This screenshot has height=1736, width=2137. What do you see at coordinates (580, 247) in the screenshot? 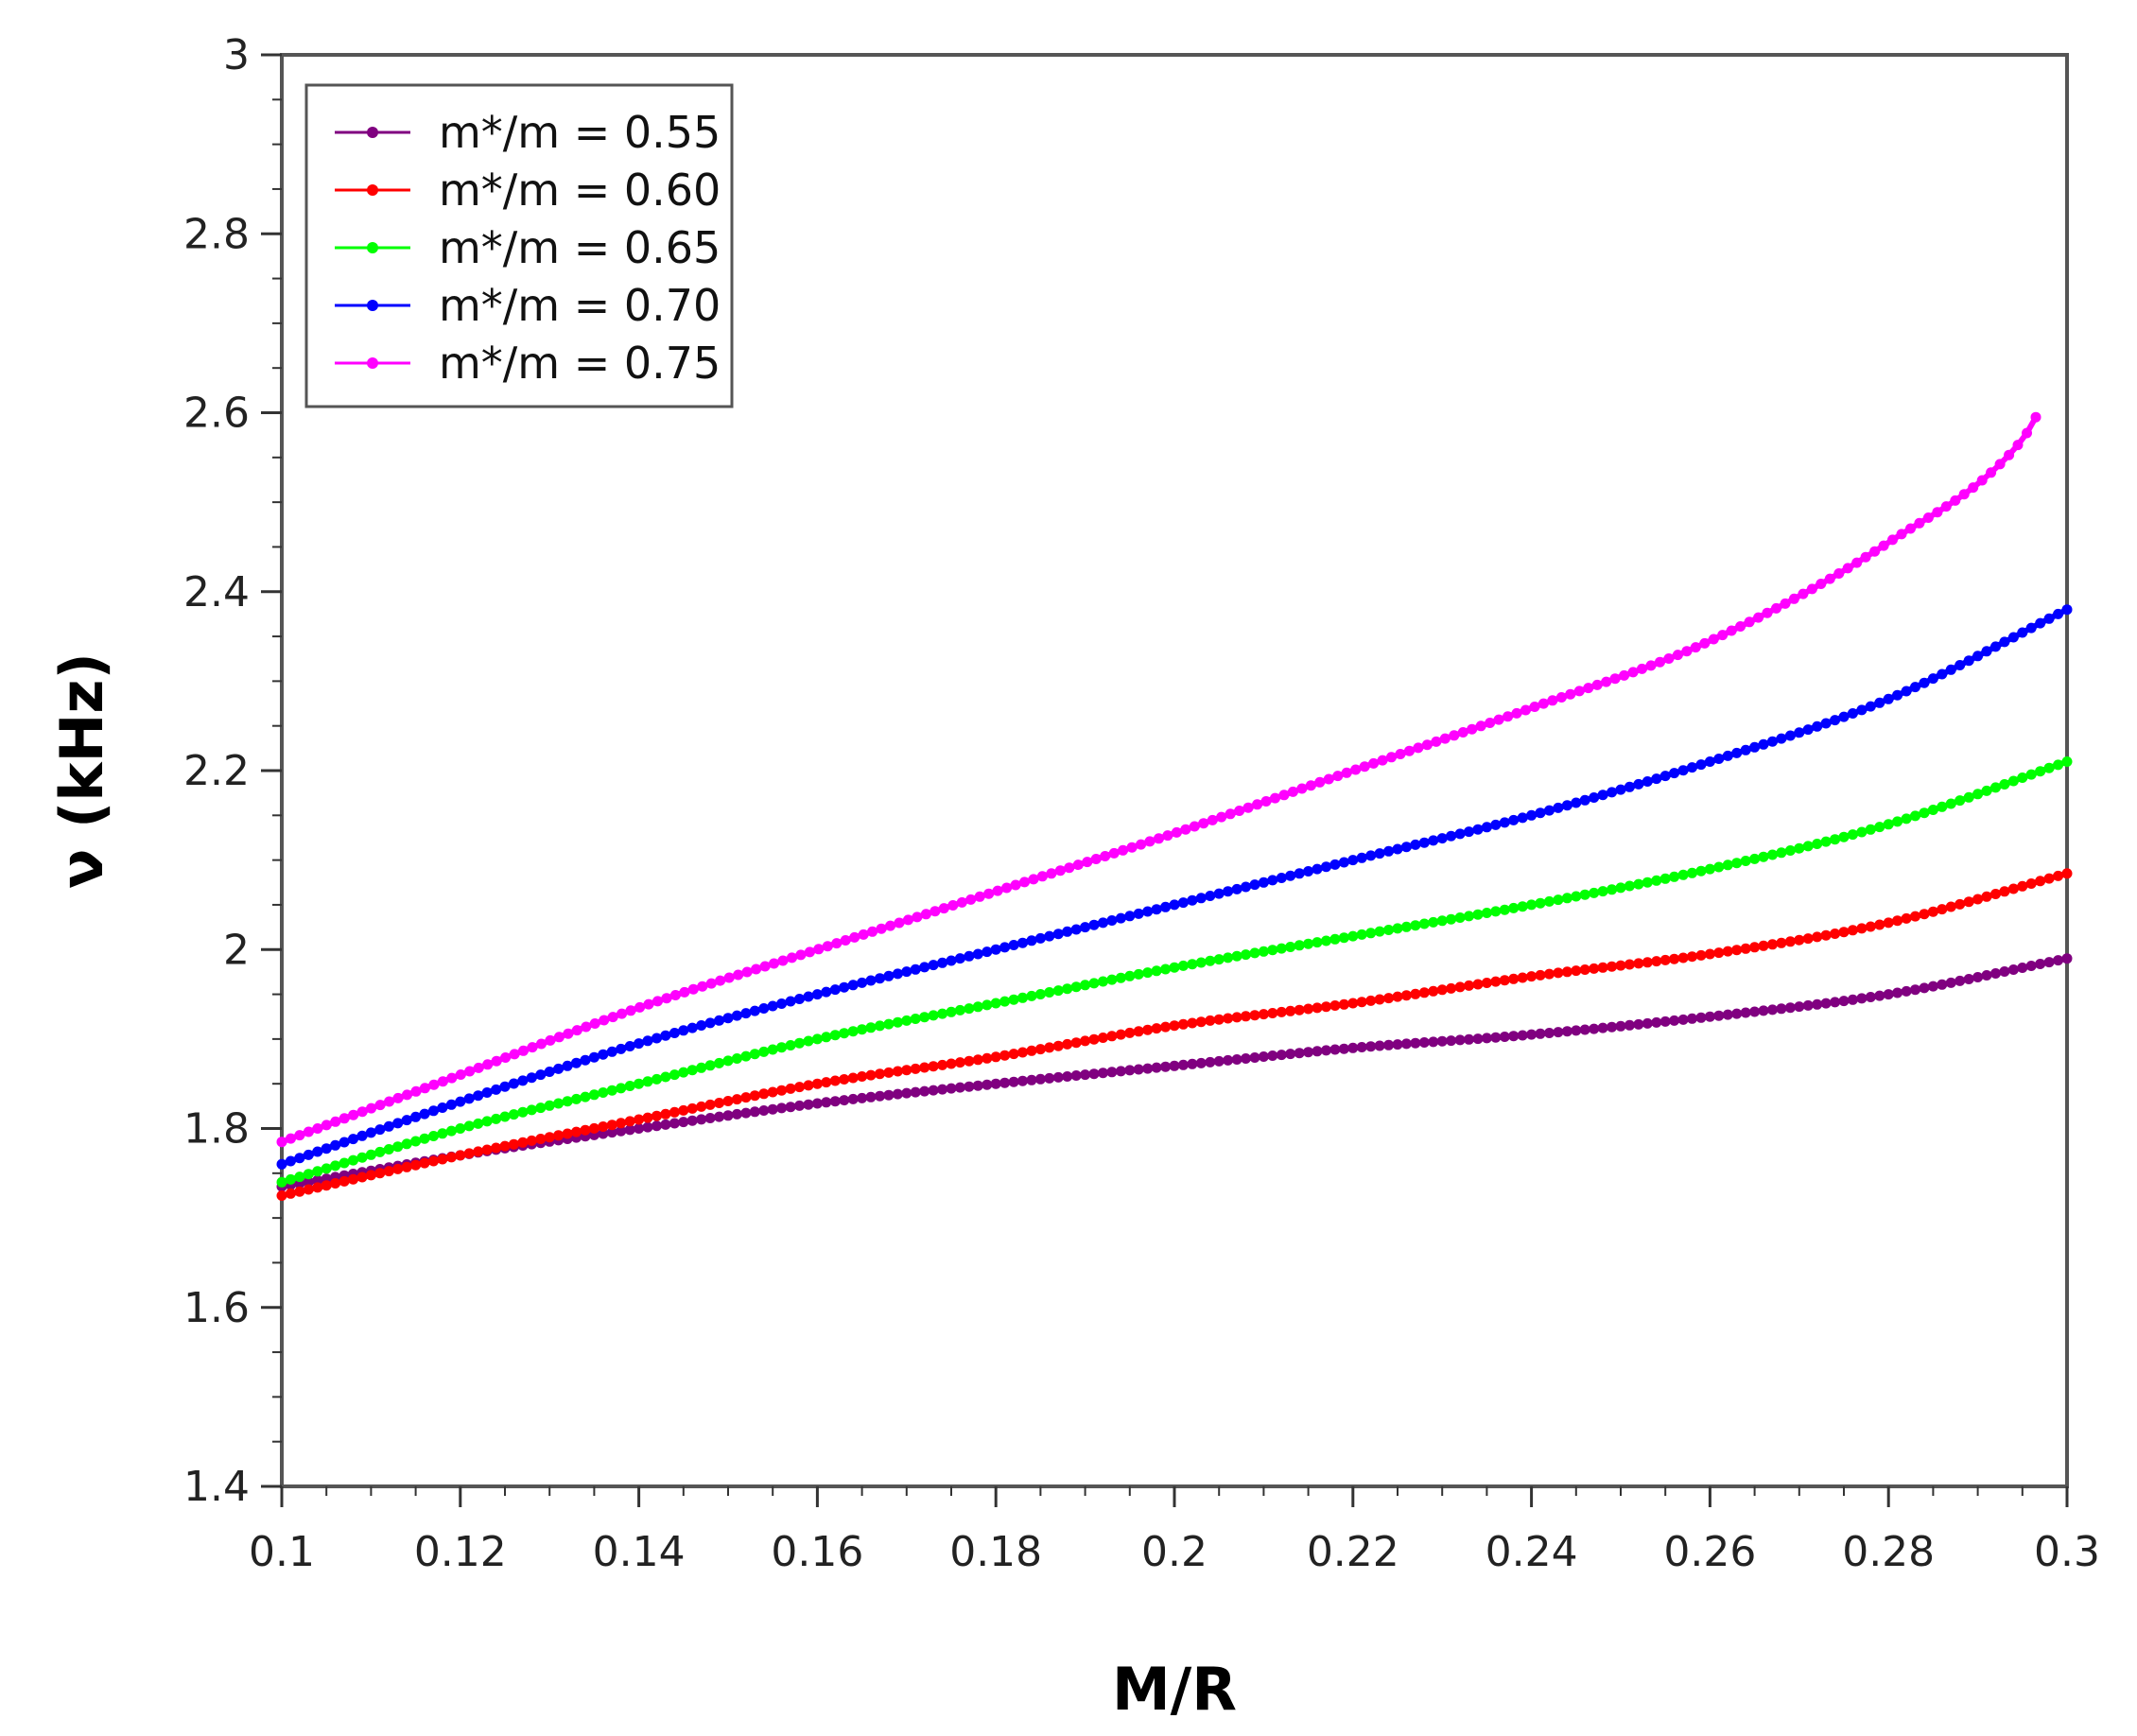
I see `legend-label: m*/m = 0.65` at bounding box center [580, 247].